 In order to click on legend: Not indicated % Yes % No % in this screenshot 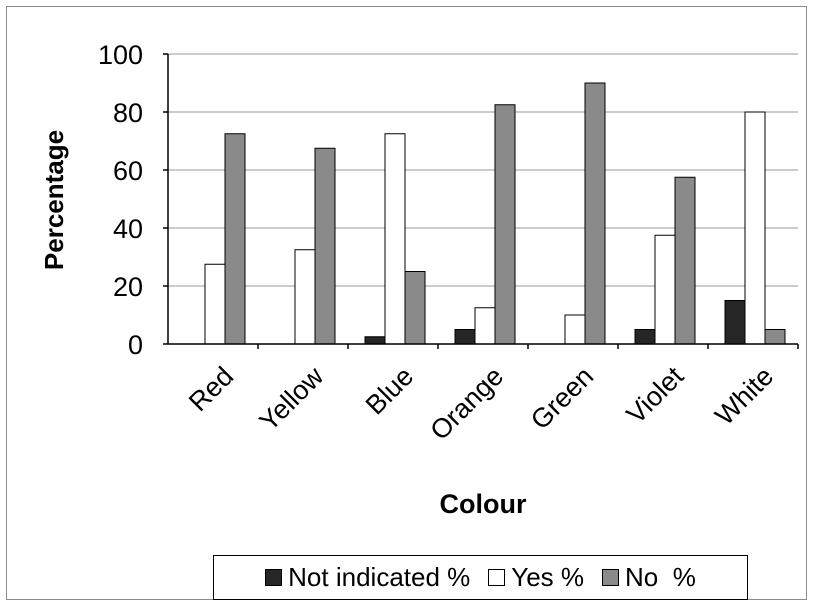, I will do `click(480, 577)`.